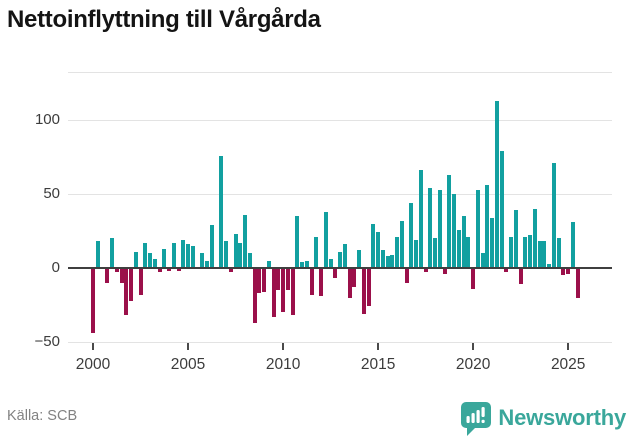 This screenshot has width=631, height=441. Describe the element at coordinates (349, 283) in the screenshot. I see `bar-2013Q3` at that location.